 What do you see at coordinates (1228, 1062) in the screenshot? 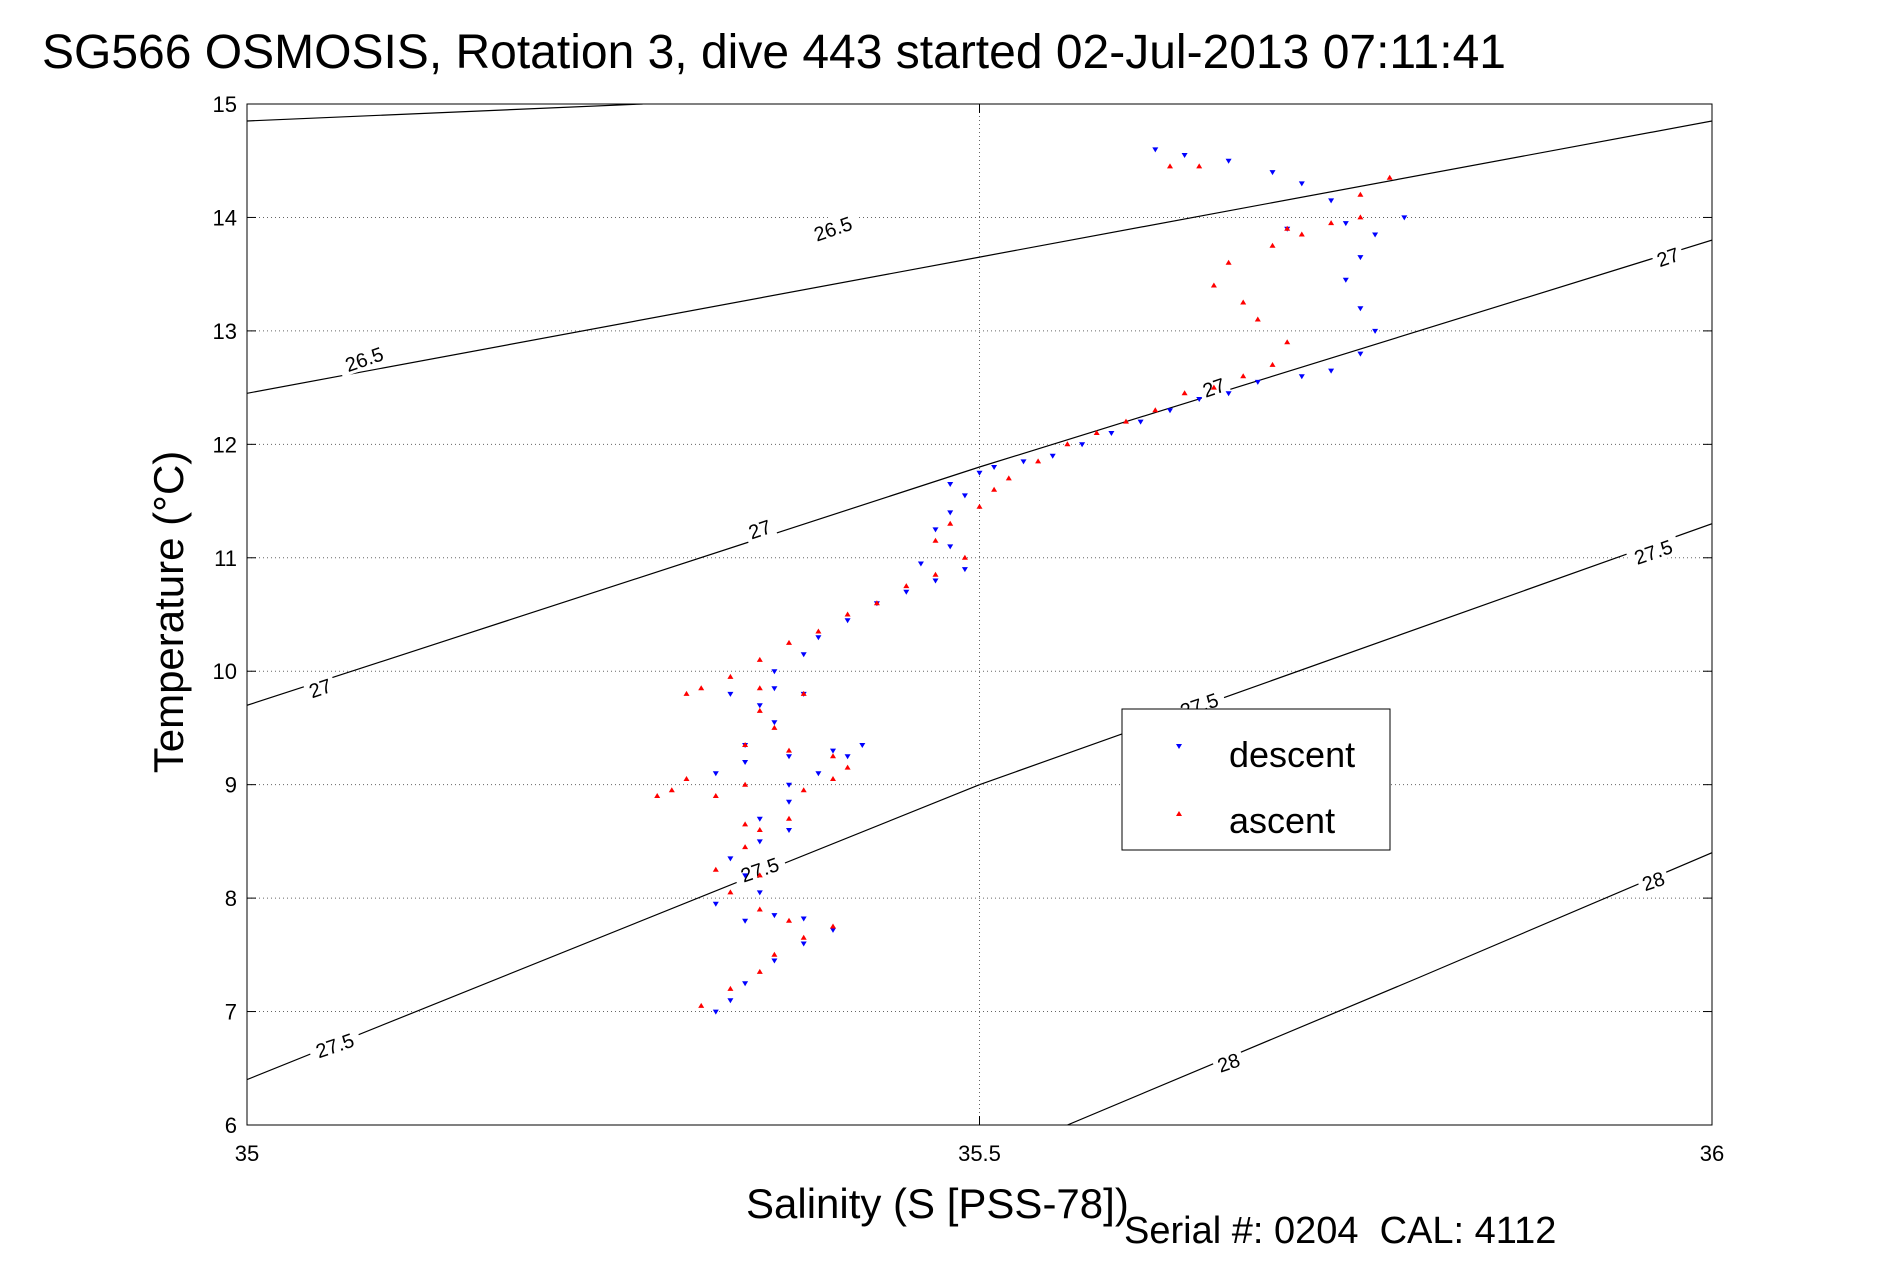
I see `isopycnal-label-10: 28` at bounding box center [1228, 1062].